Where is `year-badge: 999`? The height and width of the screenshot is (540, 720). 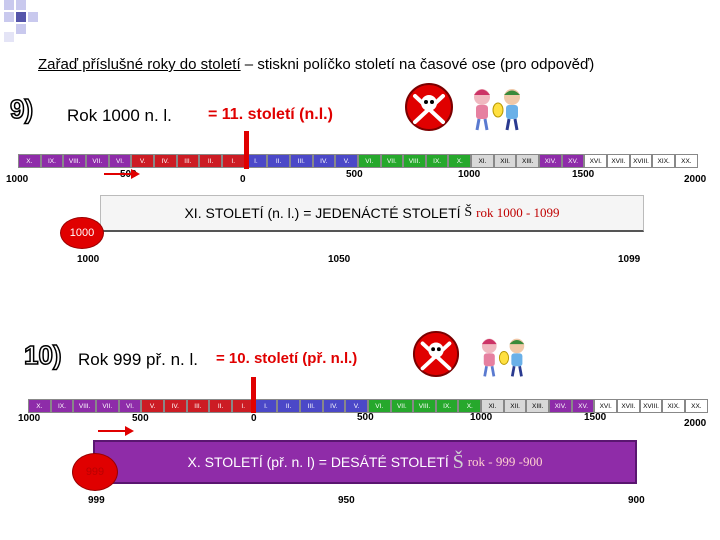
year-badge: 999 is located at coordinates (95, 472).